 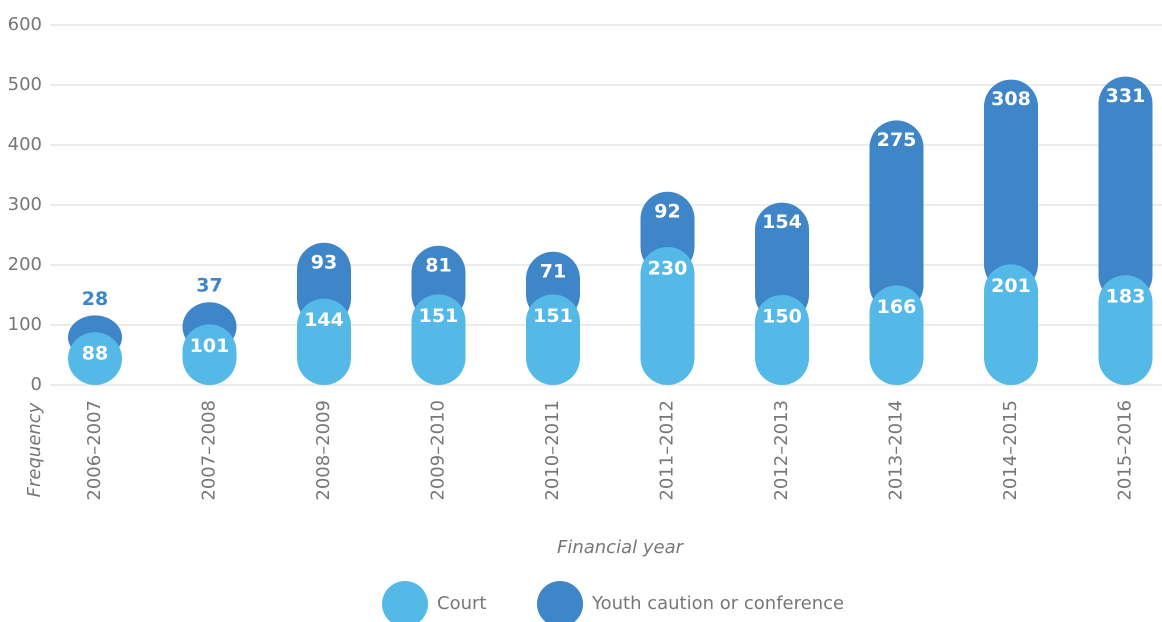 What do you see at coordinates (94, 450) in the screenshot?
I see `x-tick-label: 2006–2007` at bounding box center [94, 450].